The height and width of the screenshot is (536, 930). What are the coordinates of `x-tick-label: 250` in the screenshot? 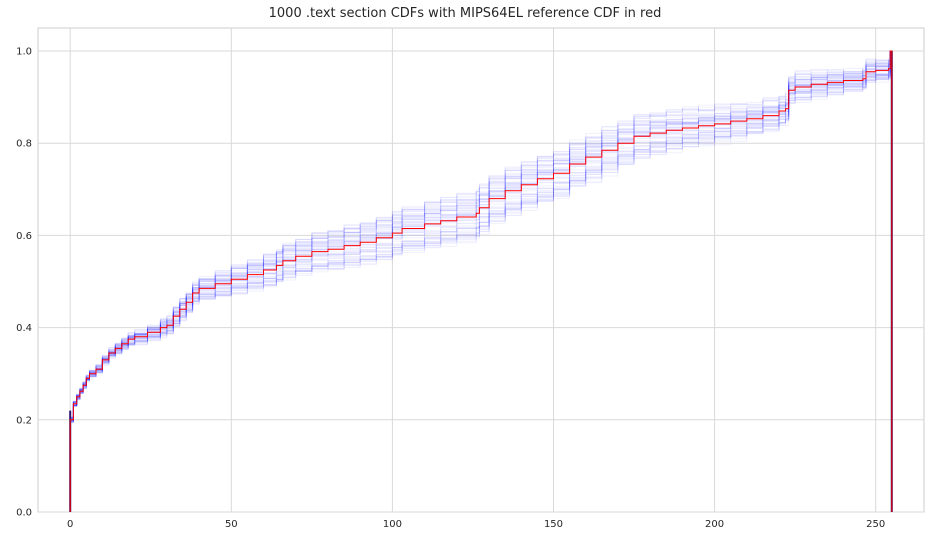 It's located at (875, 524).